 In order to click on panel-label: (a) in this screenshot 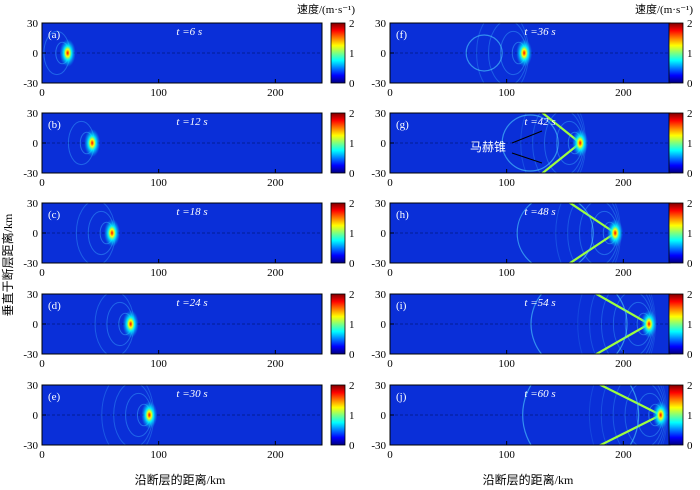, I will do `click(54, 35)`.